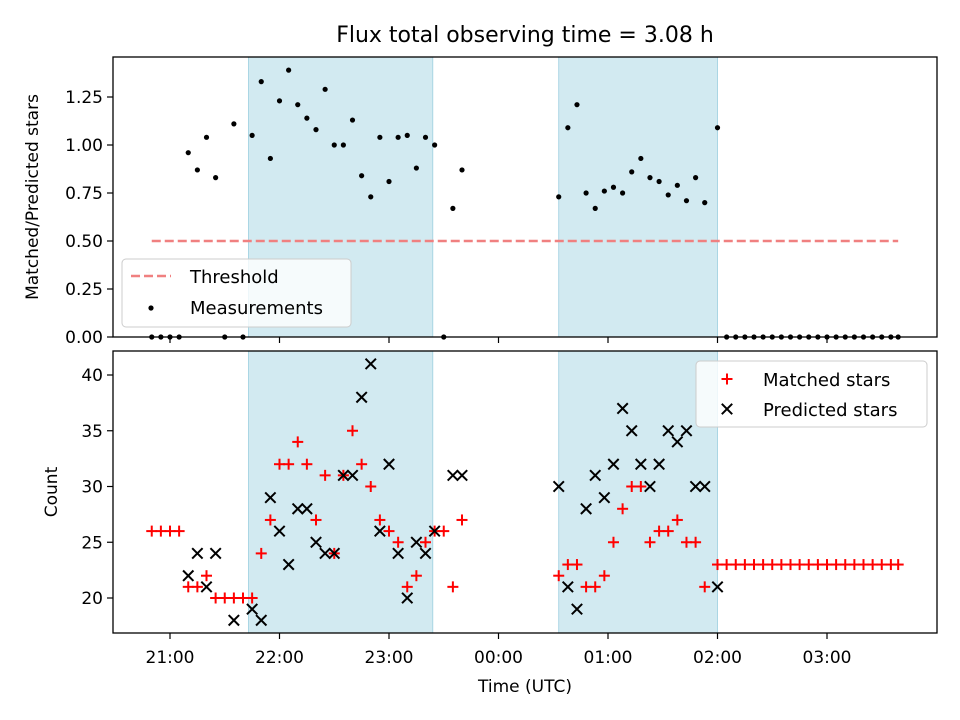 The image size is (960, 720). What do you see at coordinates (84, 290) in the screenshot?
I see `y-tick-label: 0.25` at bounding box center [84, 290].